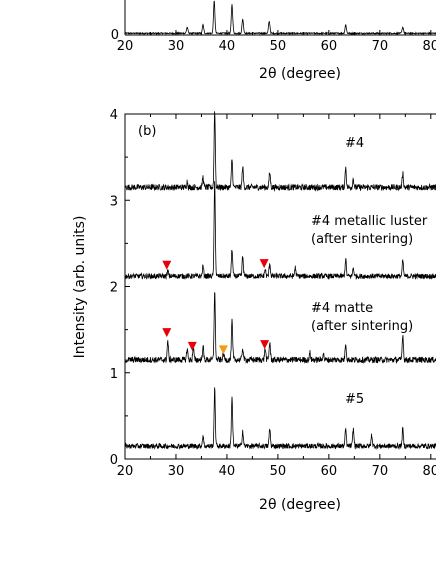 The height and width of the screenshot is (564, 436). Describe the element at coordinates (354, 143) in the screenshot. I see `series-label-4: #4` at that location.